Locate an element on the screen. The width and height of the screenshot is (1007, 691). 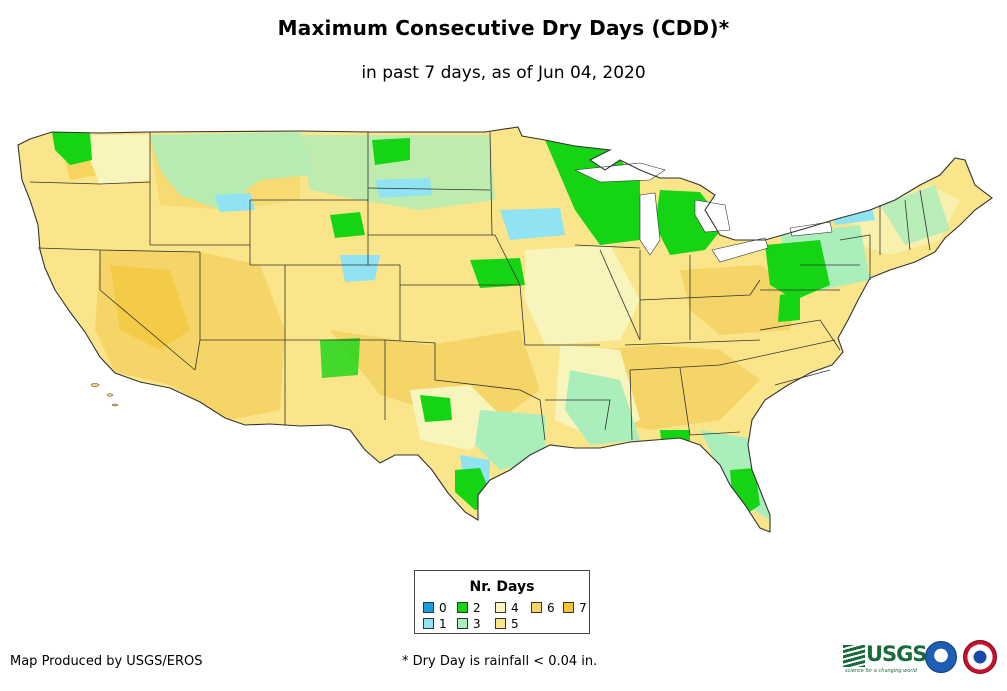
producer-credit: Map Produced by USGS/EROS is located at coordinates (106, 661).